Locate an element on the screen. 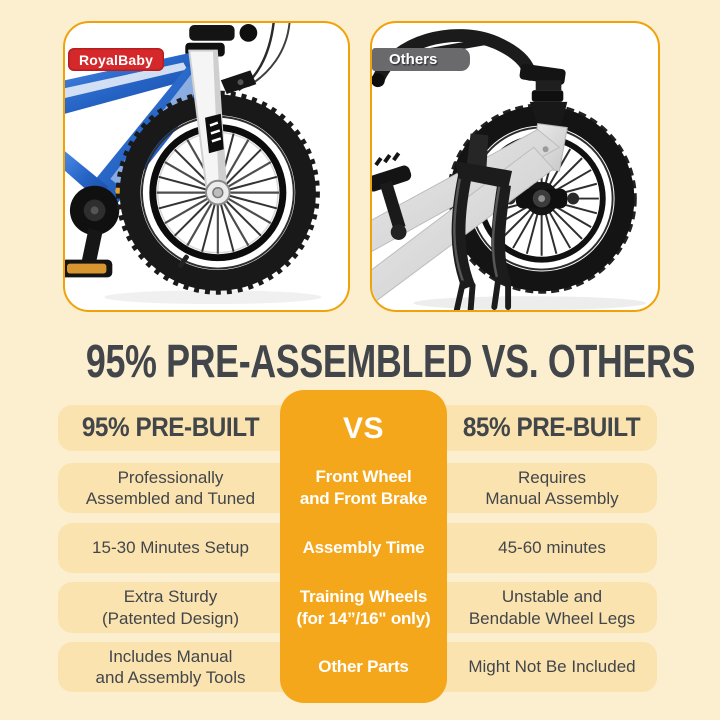  royalbaby-cell: 15-30 Minutes Setup is located at coordinates (170, 548).